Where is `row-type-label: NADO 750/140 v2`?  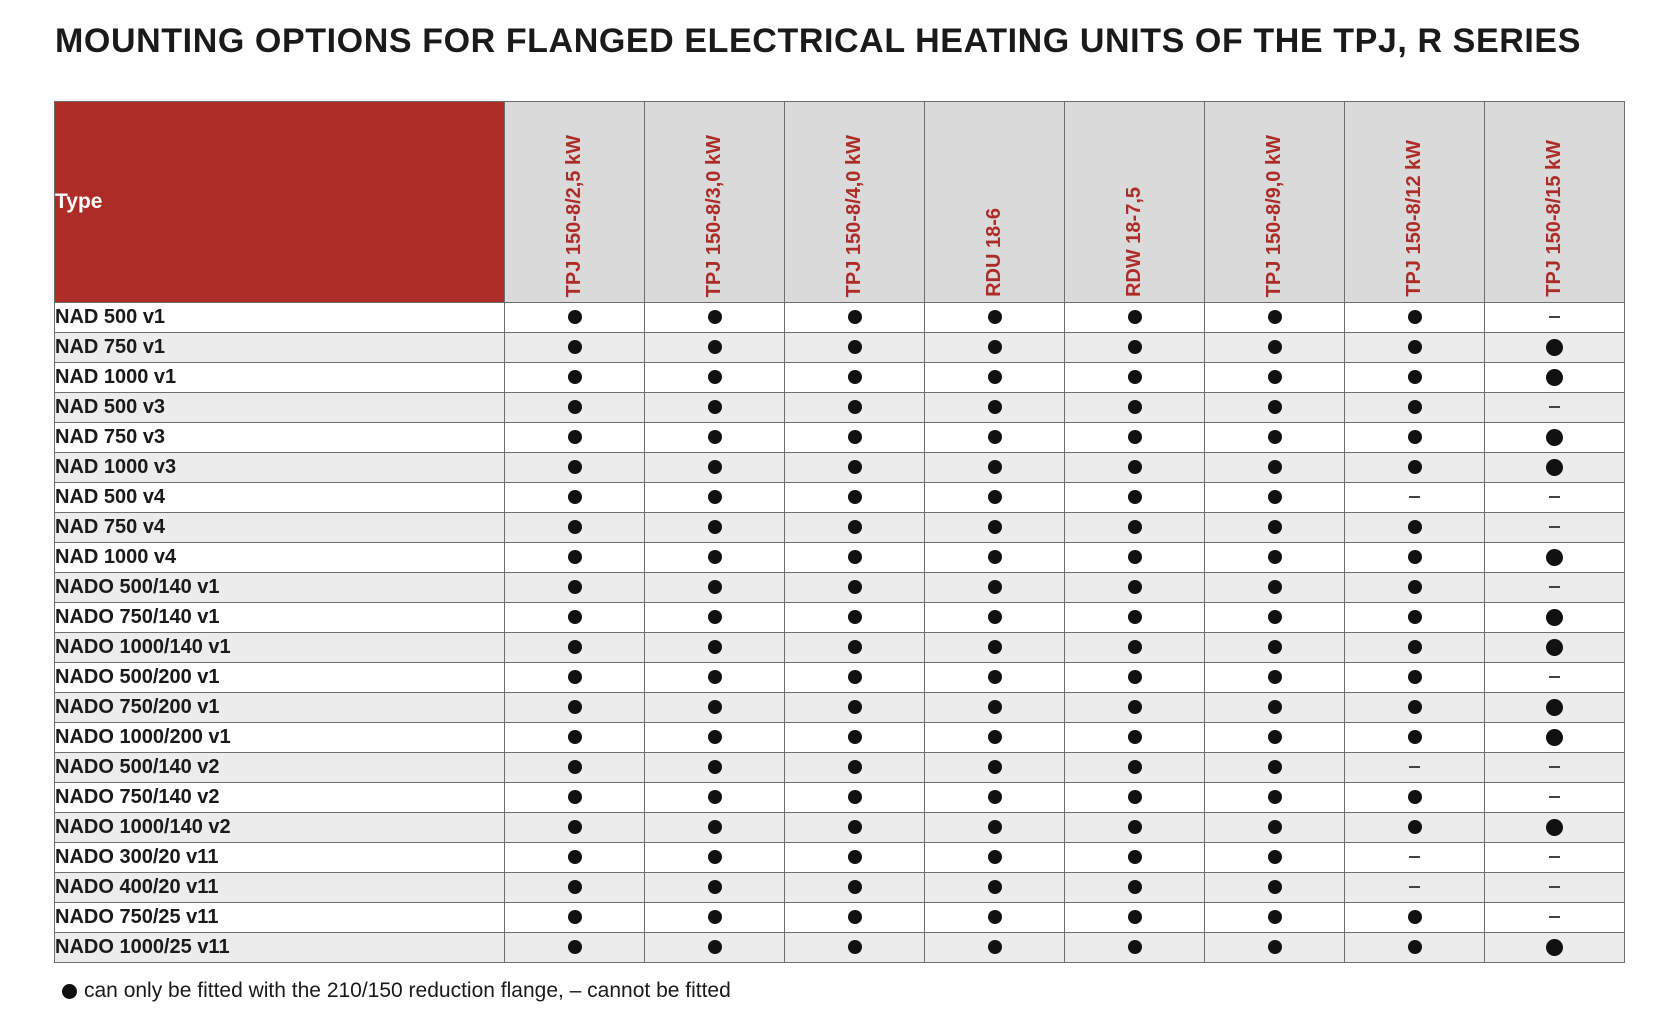 row-type-label: NADO 750/140 v2 is located at coordinates (279, 797).